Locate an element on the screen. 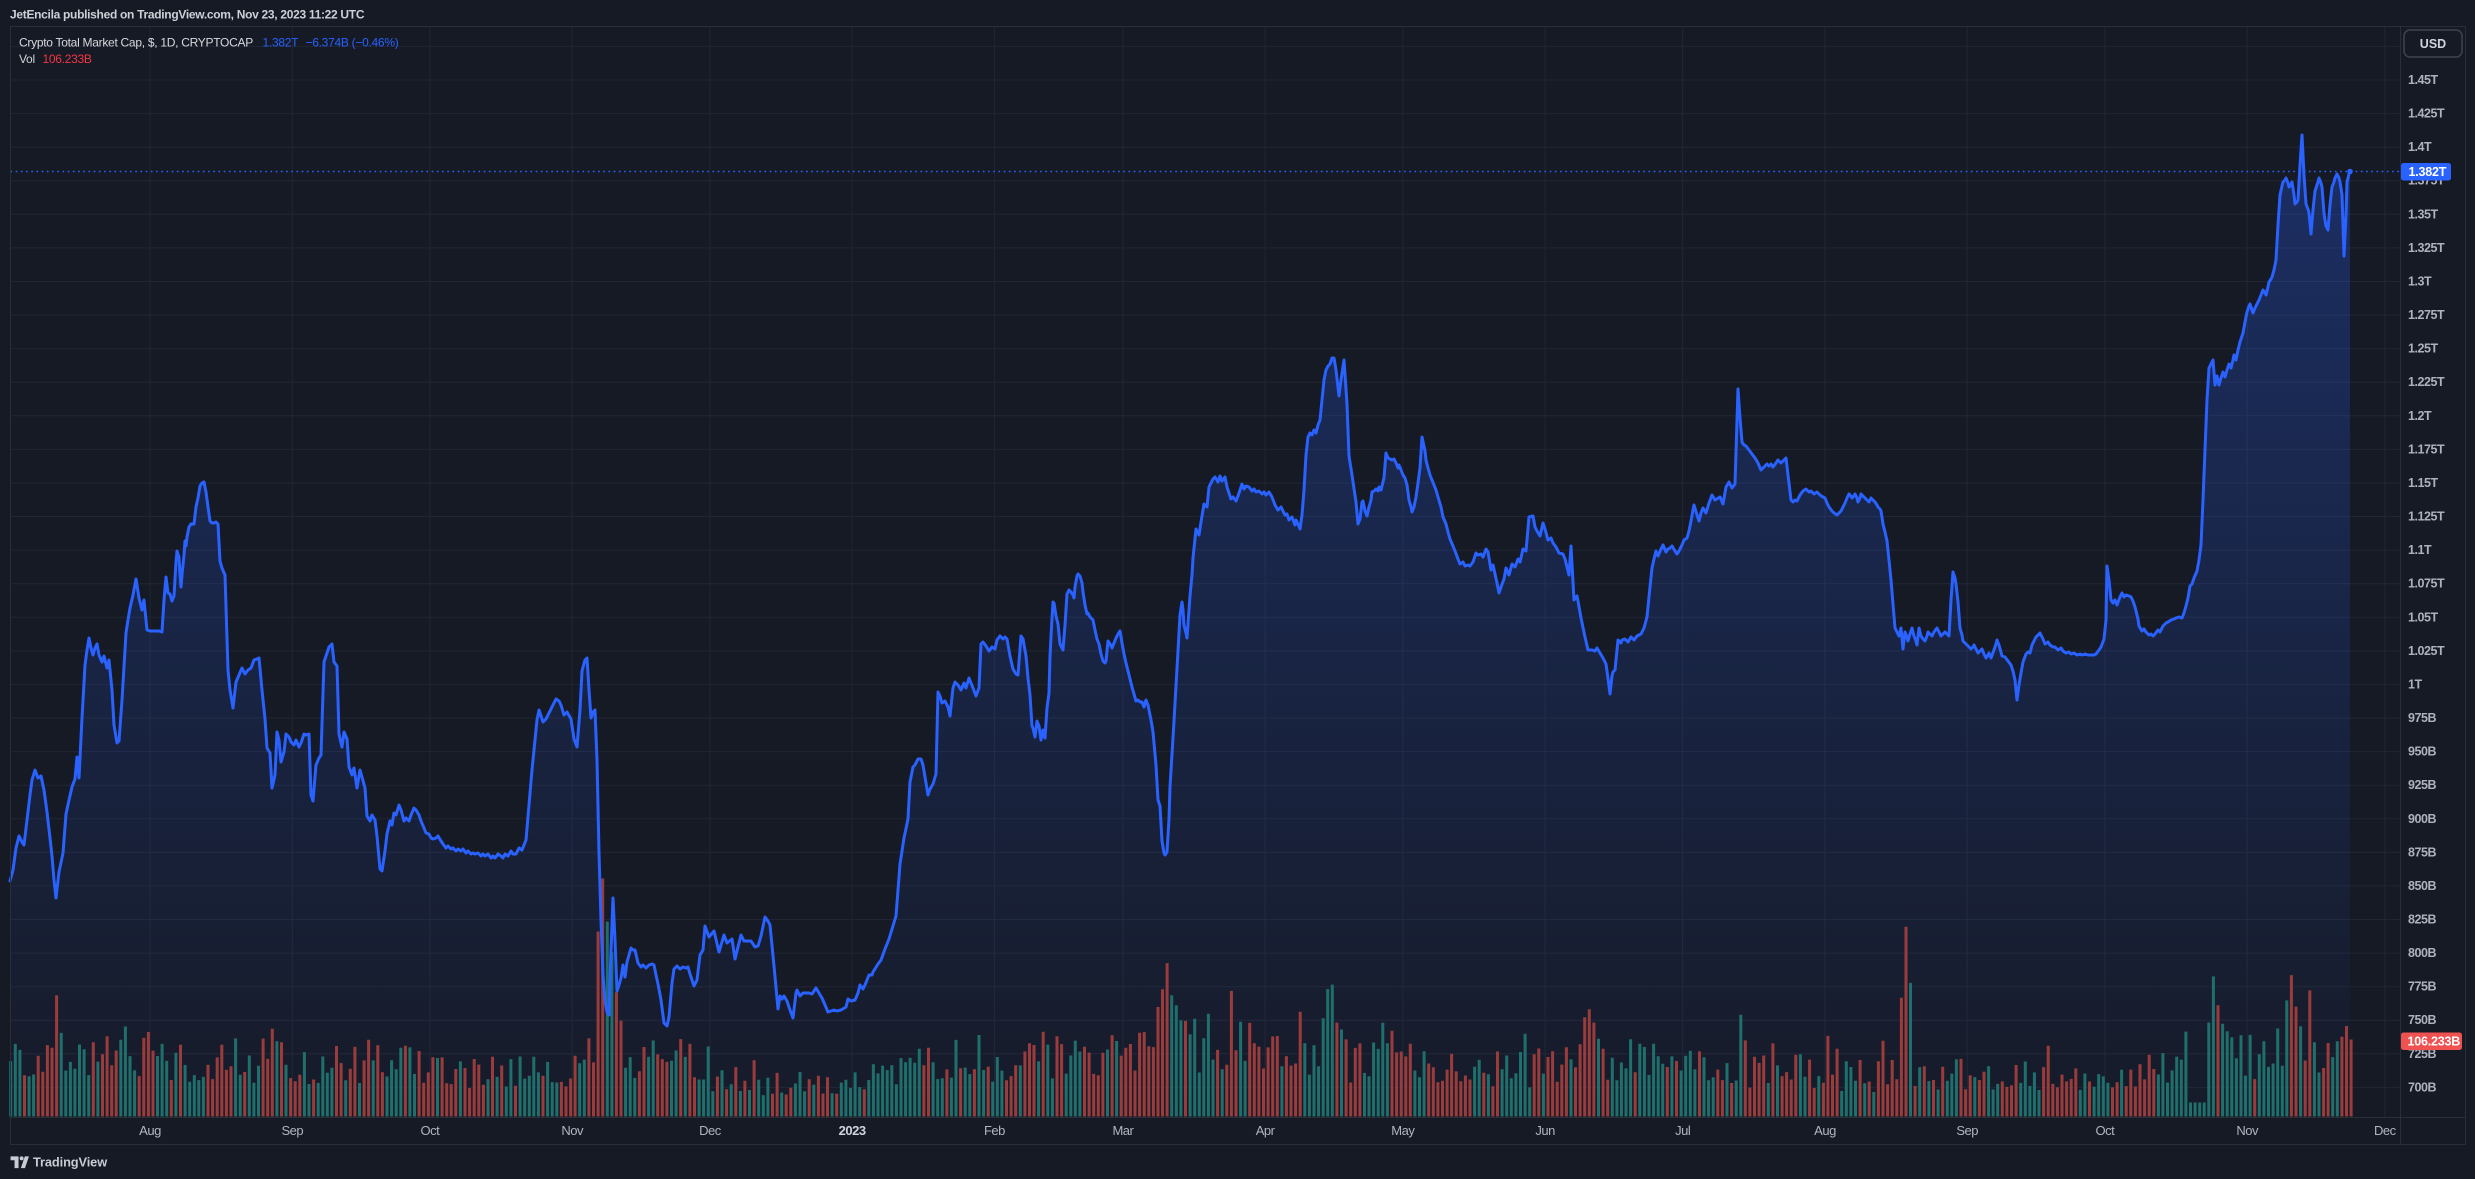 Image resolution: width=2475 pixels, height=1179 pixels. svg-text: 1.275T is located at coordinates (2426, 315).